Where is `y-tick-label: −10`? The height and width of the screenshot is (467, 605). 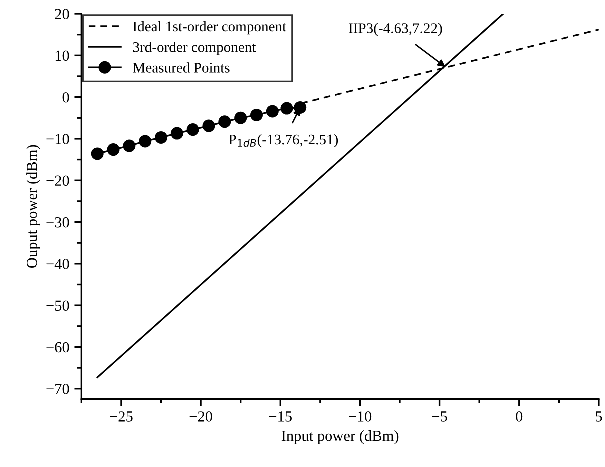 y-tick-label: −10 is located at coordinates (58, 139).